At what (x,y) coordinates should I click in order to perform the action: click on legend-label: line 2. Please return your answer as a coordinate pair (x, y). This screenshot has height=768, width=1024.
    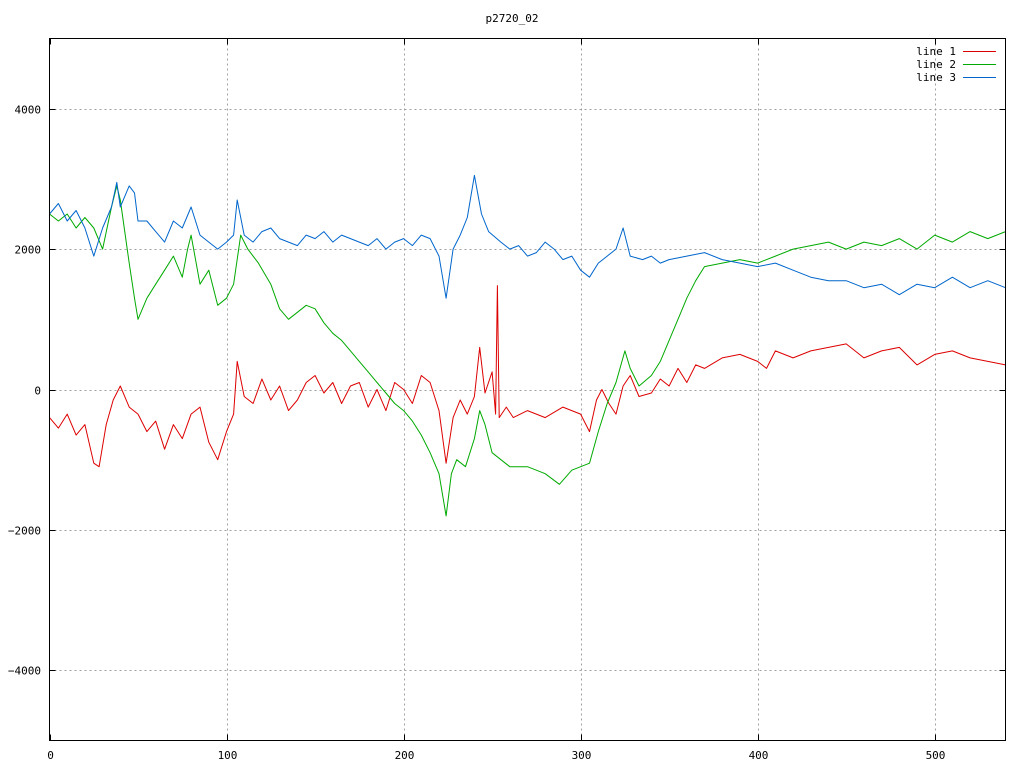
    Looking at the image, I should click on (936, 64).